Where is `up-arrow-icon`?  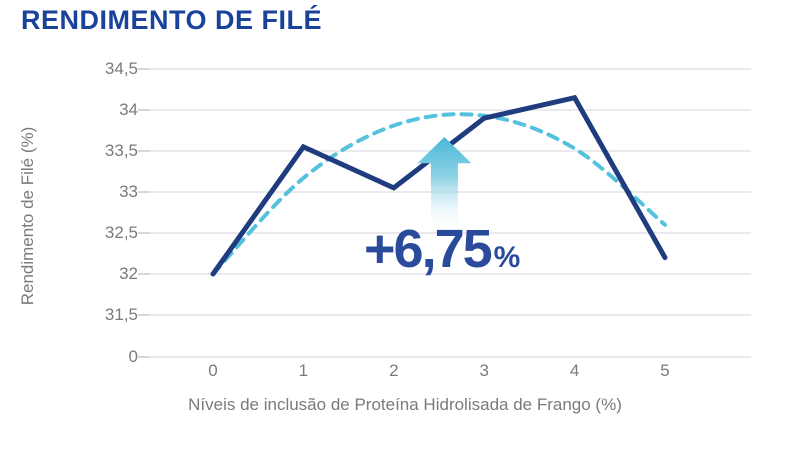
up-arrow-icon is located at coordinates (444, 182).